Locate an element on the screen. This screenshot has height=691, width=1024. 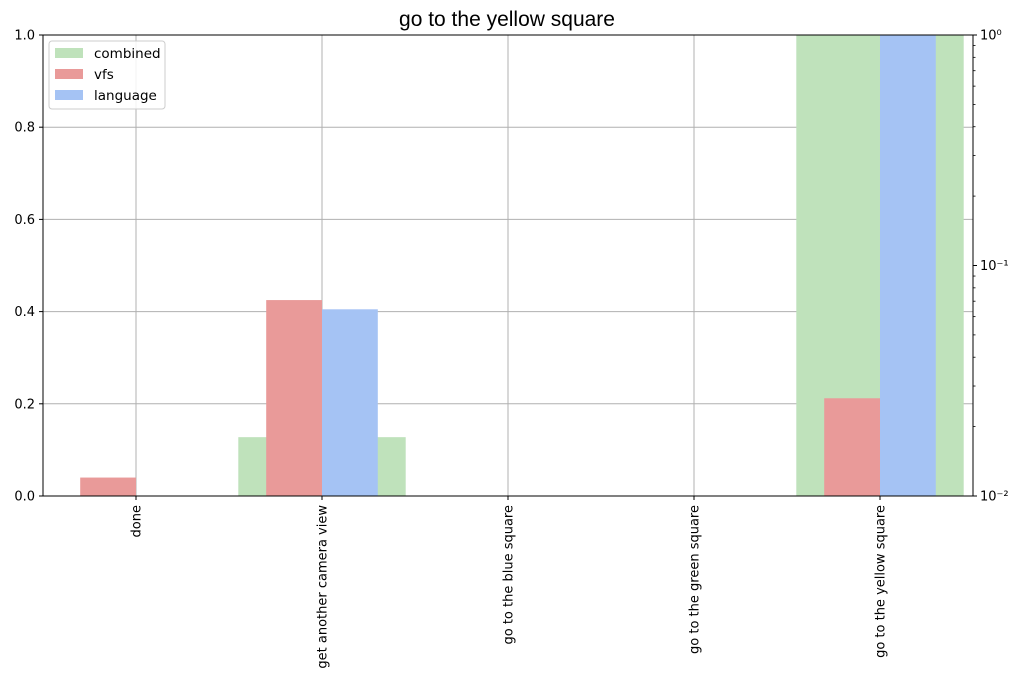
y-left-tick-label: 0.0 is located at coordinates (24, 497).